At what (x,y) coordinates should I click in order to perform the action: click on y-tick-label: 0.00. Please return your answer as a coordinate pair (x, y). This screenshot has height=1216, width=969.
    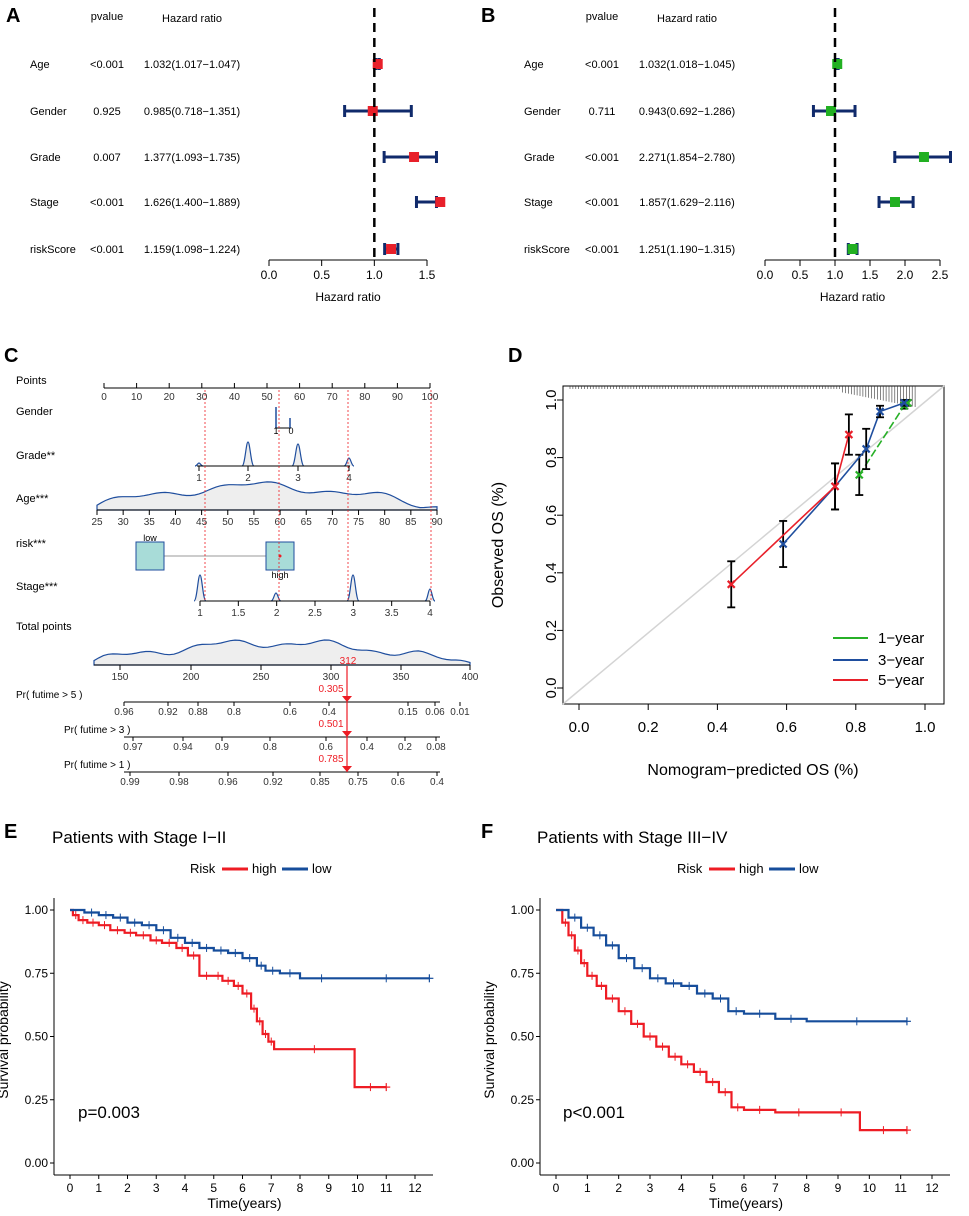
    Looking at the image, I should click on (37, 1163).